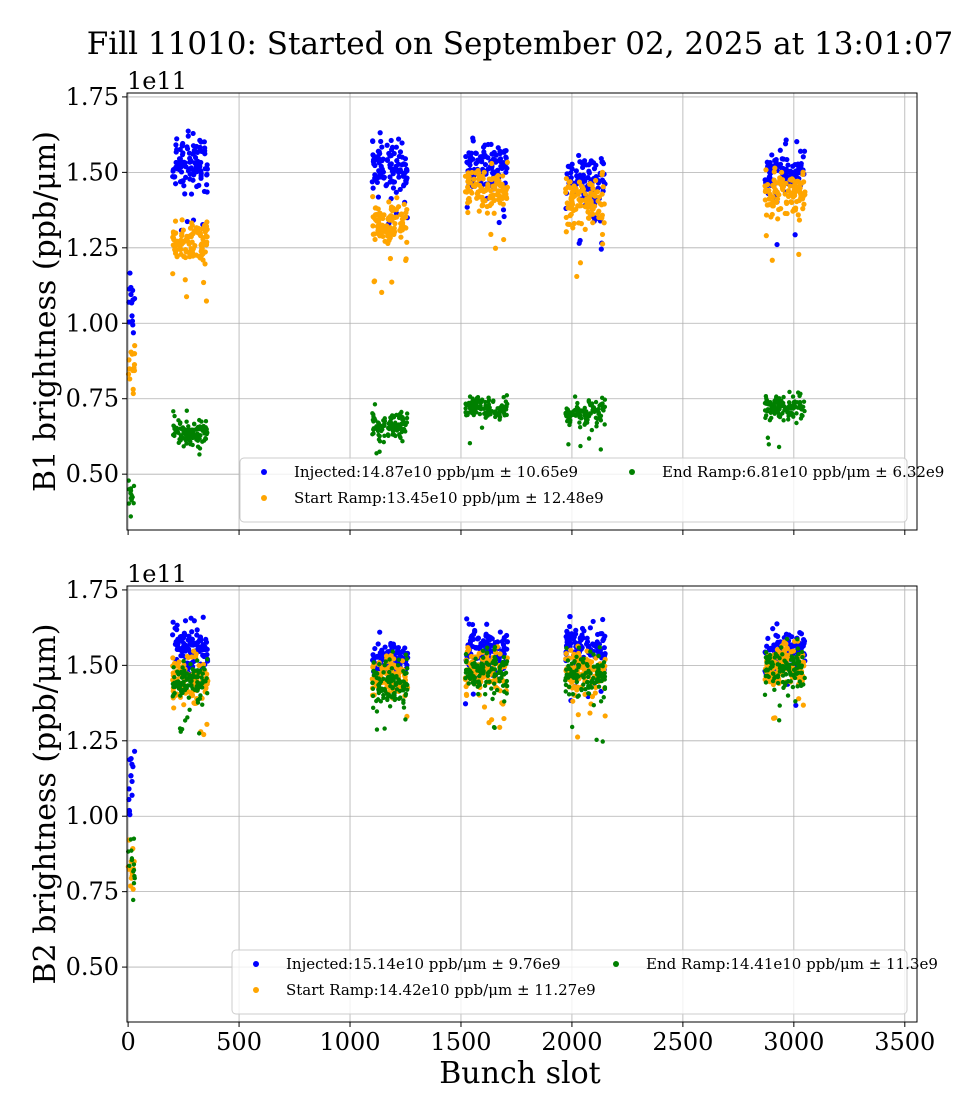  What do you see at coordinates (349, 1042) in the screenshot?
I see `x-tick-label: 1000` at bounding box center [349, 1042].